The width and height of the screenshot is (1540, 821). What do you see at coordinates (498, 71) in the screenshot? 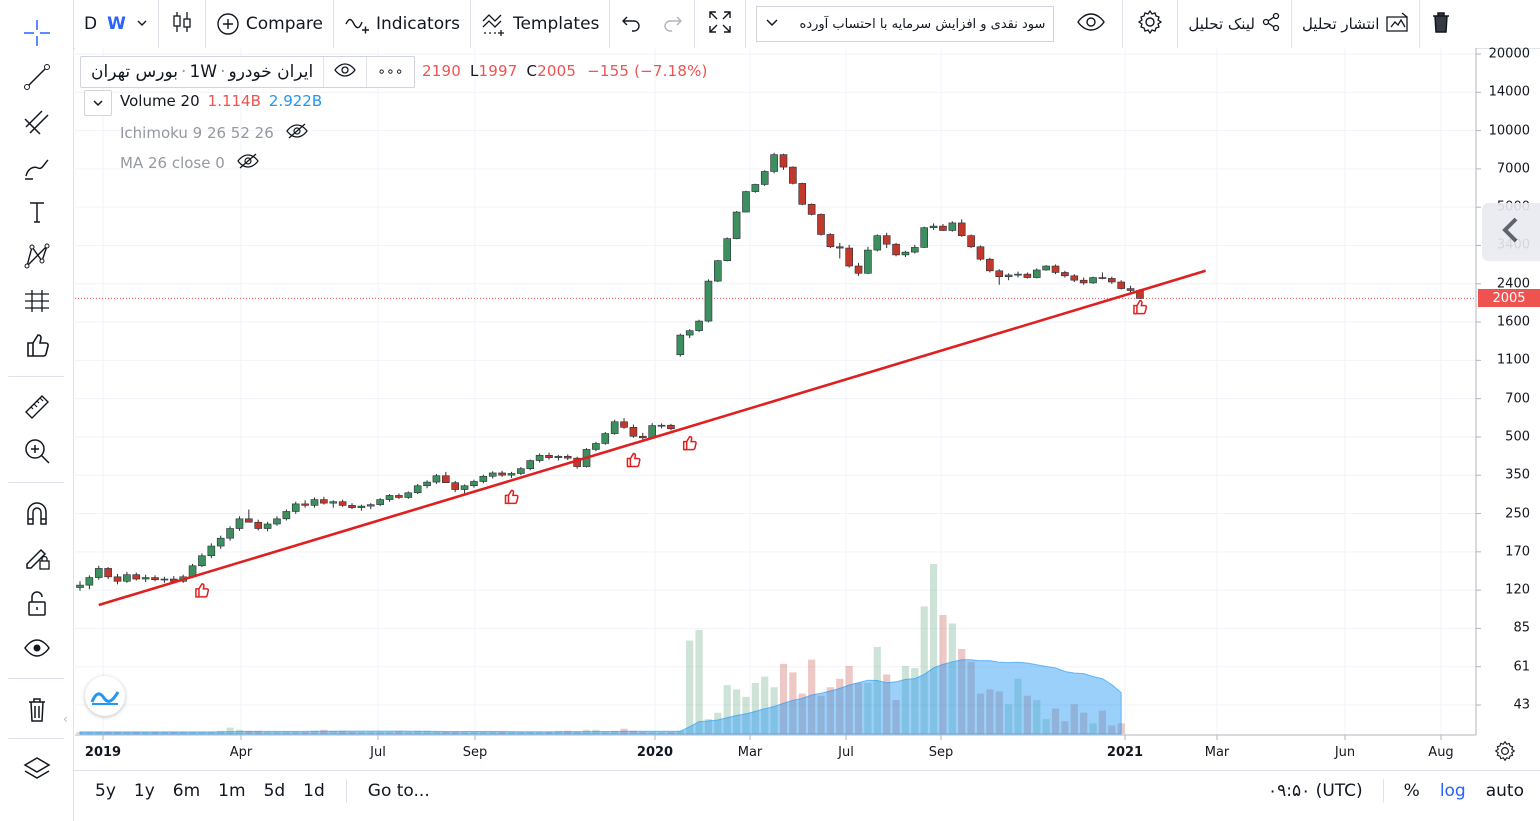
I see `low-value: 1997` at bounding box center [498, 71].